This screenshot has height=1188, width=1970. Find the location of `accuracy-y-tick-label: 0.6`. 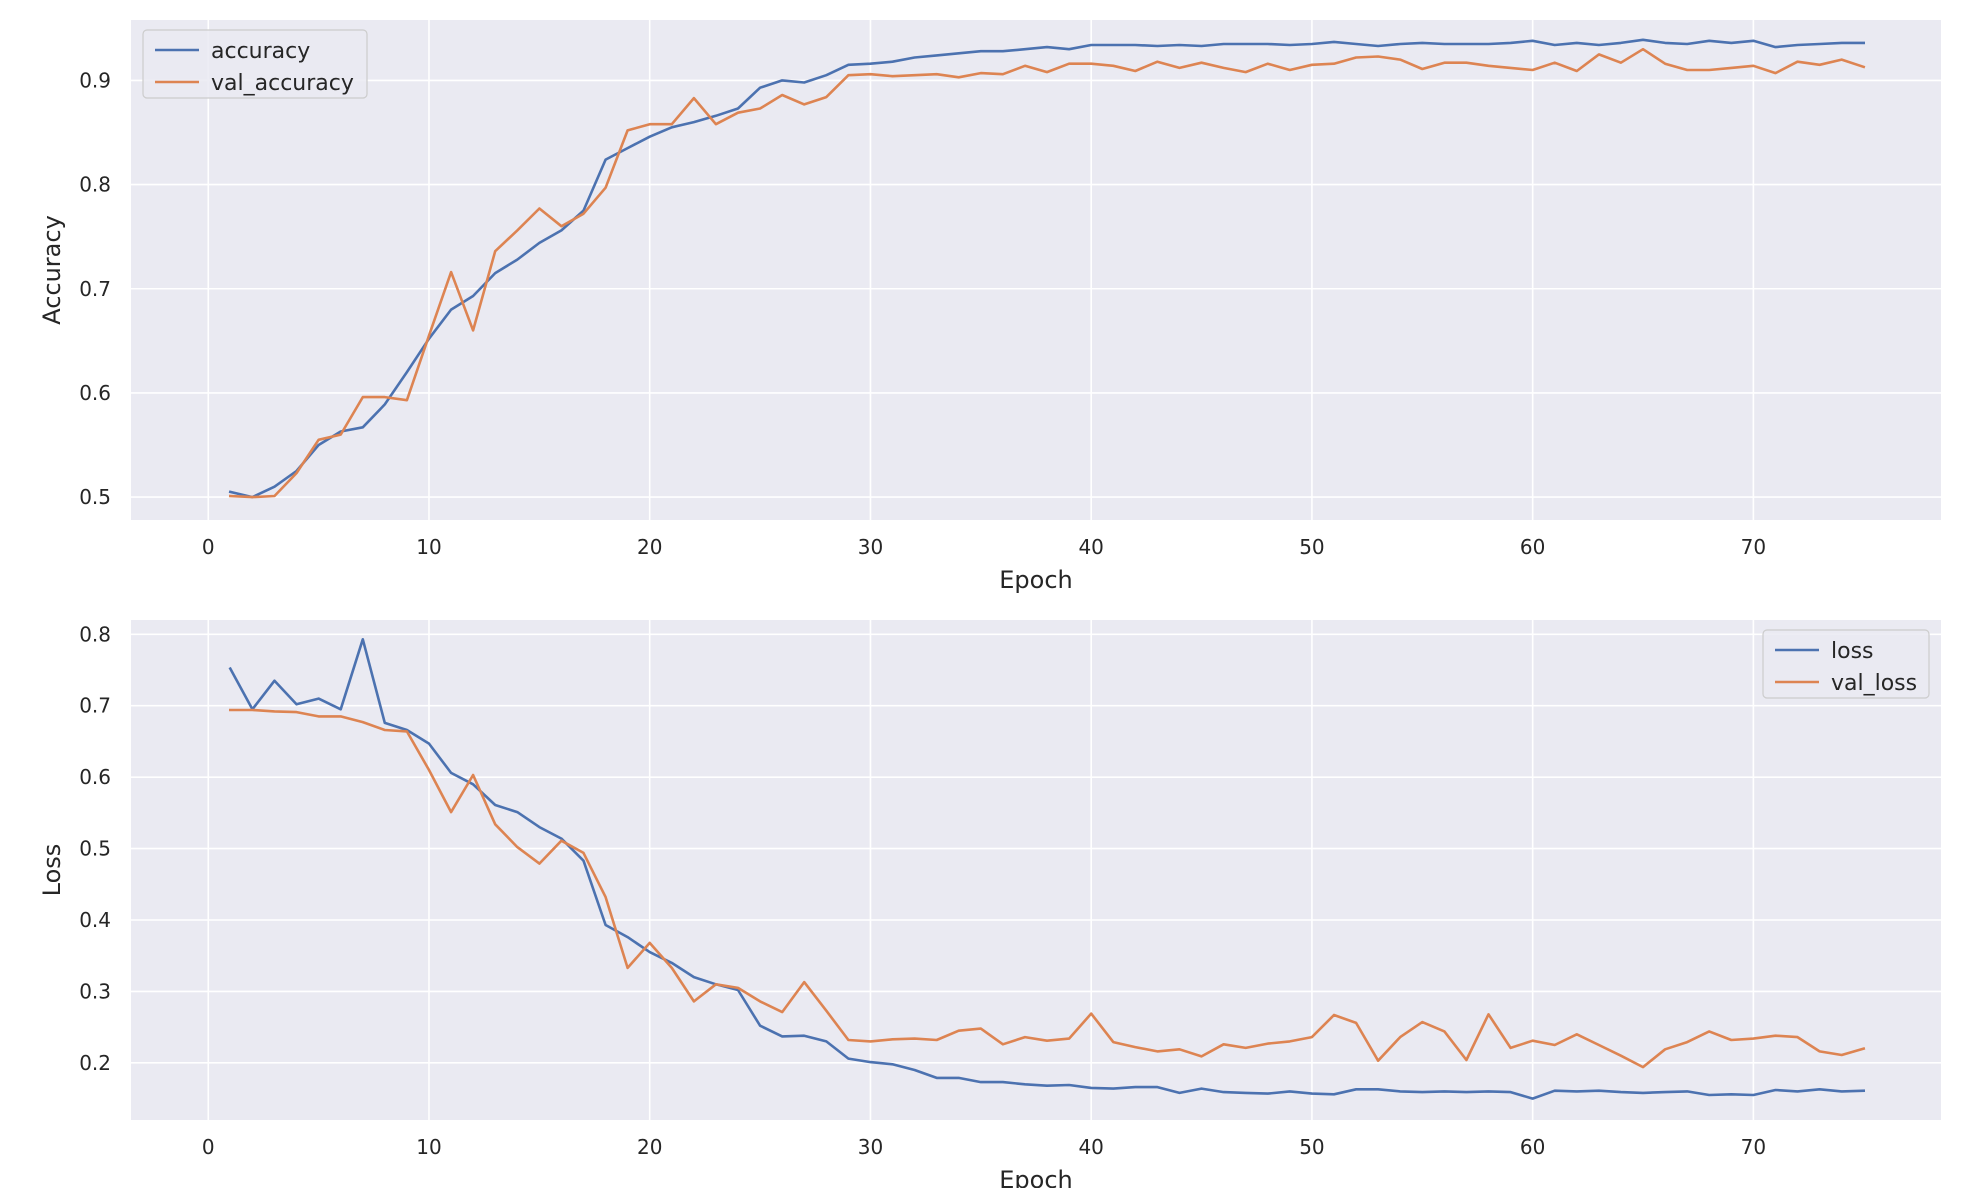

accuracy-y-tick-label: 0.6 is located at coordinates (95, 393).